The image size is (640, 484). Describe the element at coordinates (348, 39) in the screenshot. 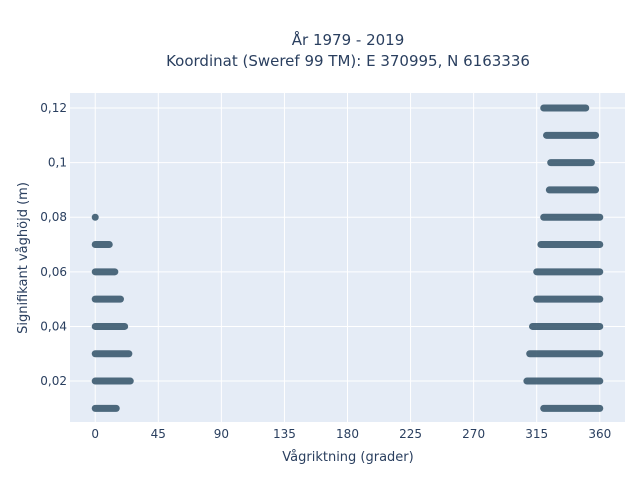

I see `chart-title-line-1: År 1979 - 2019` at that location.